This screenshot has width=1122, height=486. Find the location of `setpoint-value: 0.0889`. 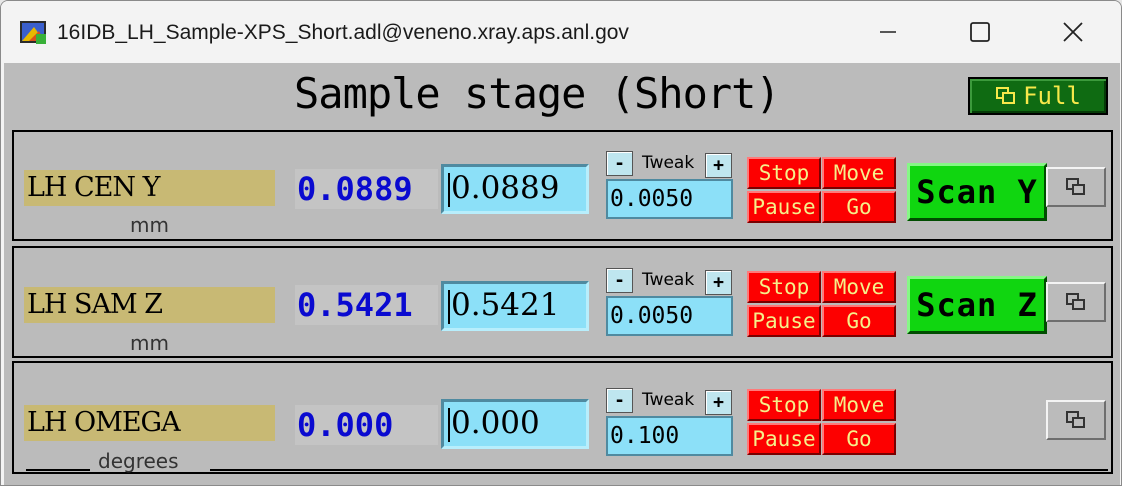

setpoint-value: 0.0889 is located at coordinates (505, 188).